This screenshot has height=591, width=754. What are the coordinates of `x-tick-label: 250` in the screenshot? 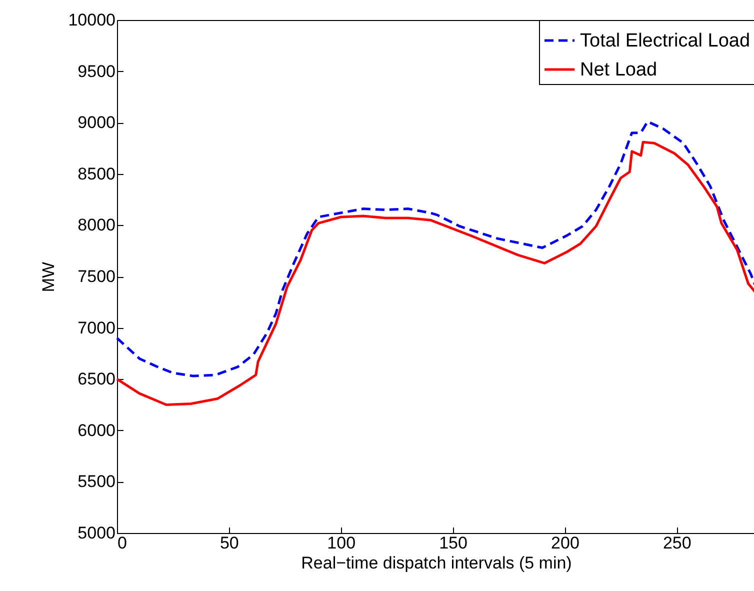 It's located at (677, 543).